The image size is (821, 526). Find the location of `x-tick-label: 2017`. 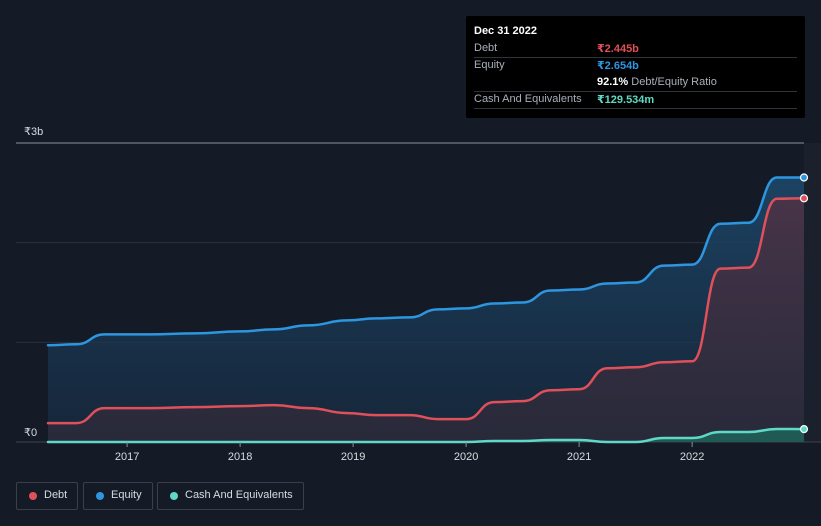

x-tick-label: 2017 is located at coordinates (127, 457).